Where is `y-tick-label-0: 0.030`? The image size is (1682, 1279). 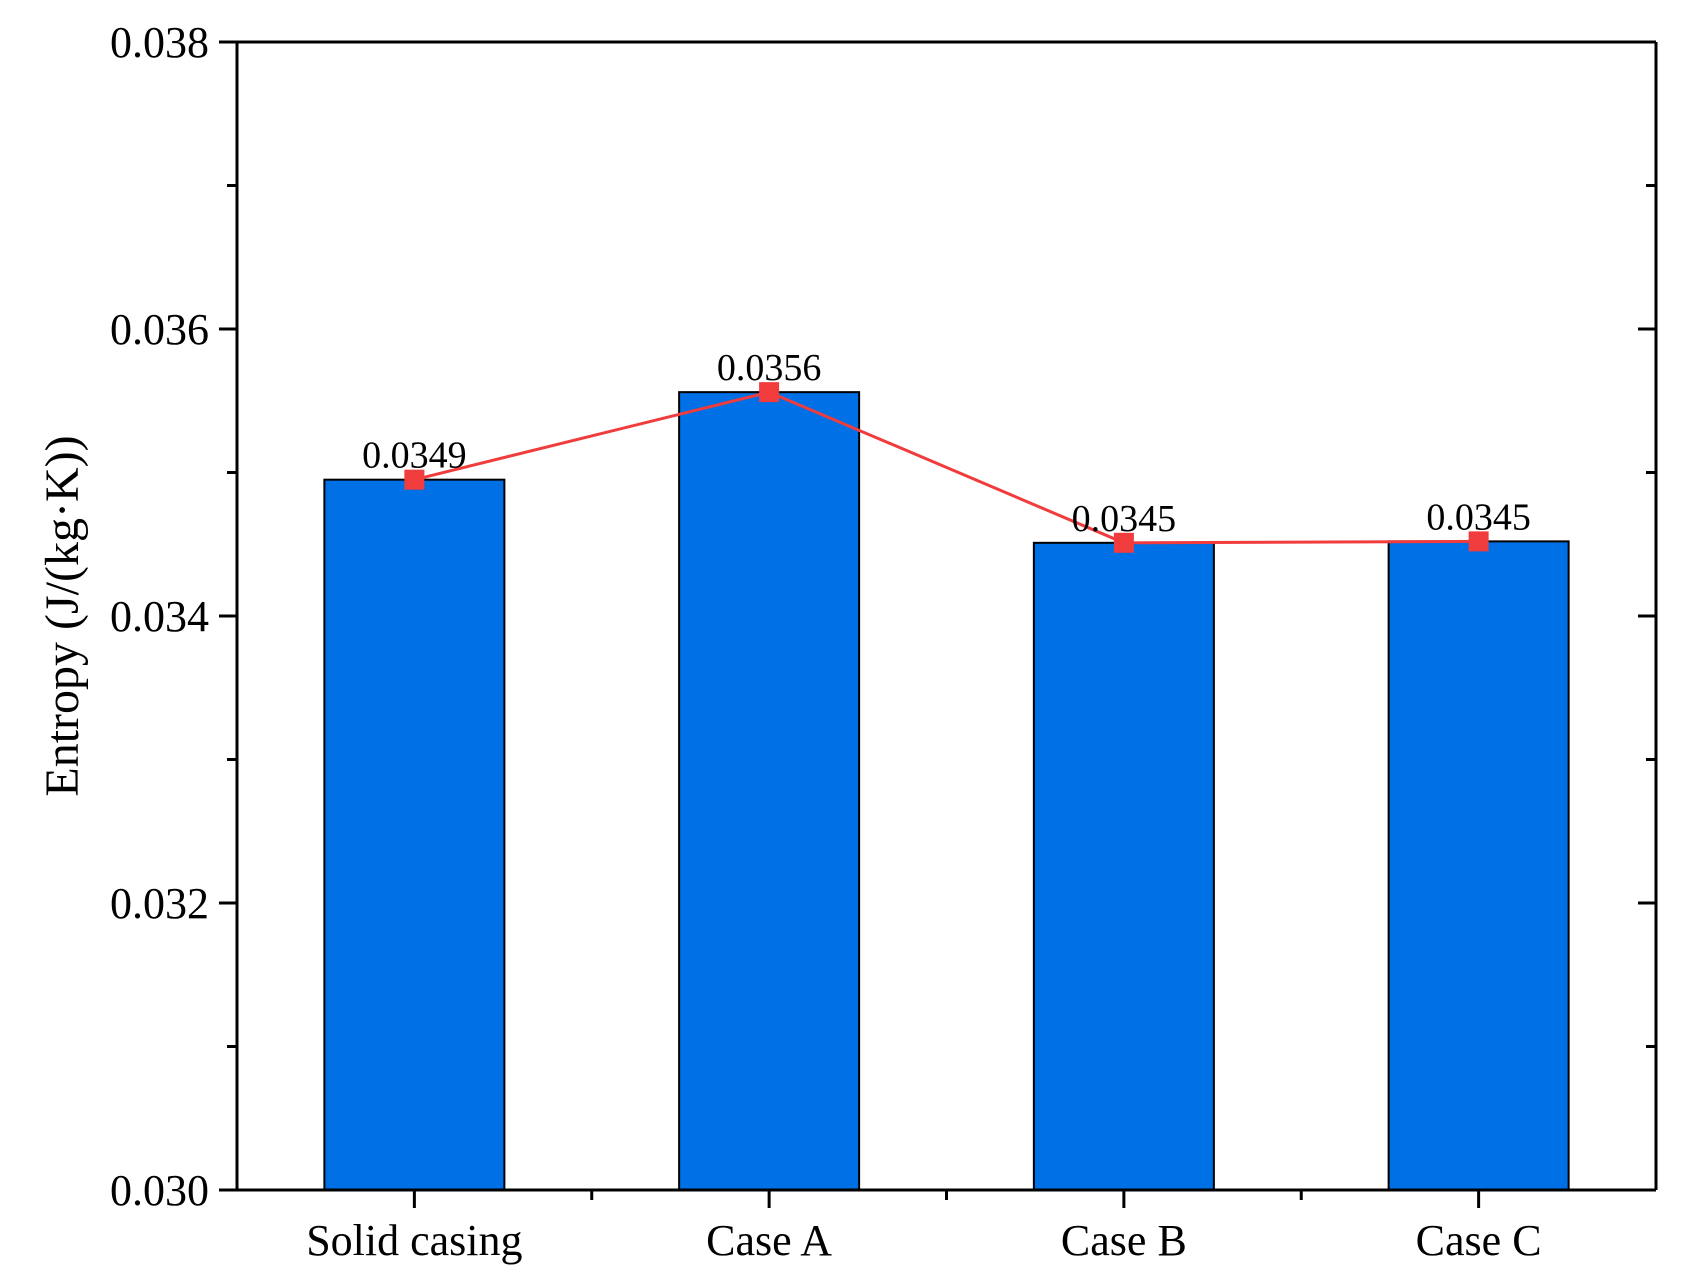 y-tick-label-0: 0.030 is located at coordinates (159, 1190).